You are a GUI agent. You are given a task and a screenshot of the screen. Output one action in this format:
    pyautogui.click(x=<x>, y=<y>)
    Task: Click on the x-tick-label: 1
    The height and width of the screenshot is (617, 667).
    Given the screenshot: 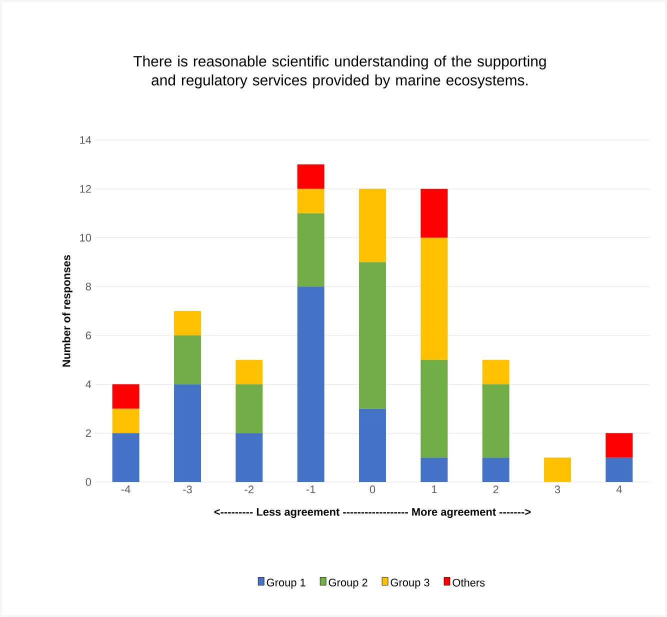 What is the action you would take?
    pyautogui.click(x=434, y=490)
    